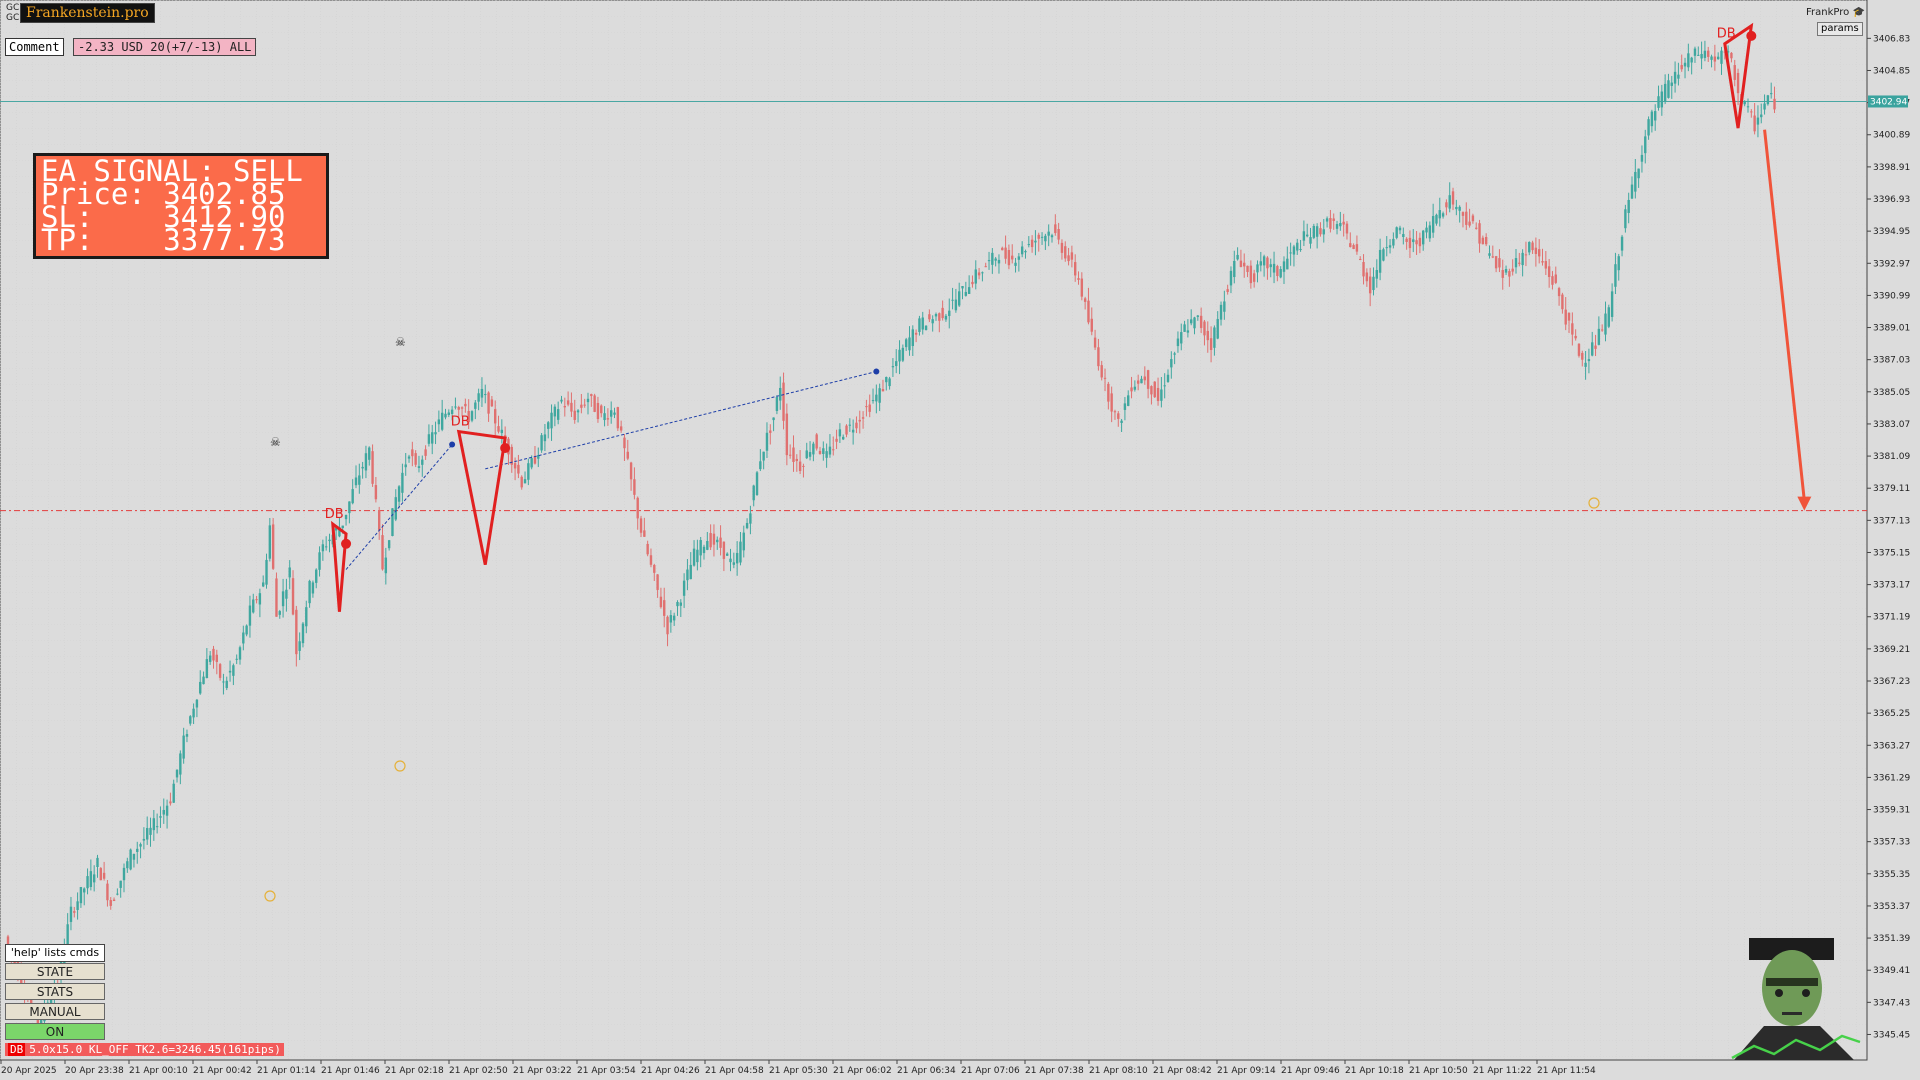  What do you see at coordinates (1835, 12) in the screenshot?
I see `frankpro-label: FrankPro 🎓` at bounding box center [1835, 12].